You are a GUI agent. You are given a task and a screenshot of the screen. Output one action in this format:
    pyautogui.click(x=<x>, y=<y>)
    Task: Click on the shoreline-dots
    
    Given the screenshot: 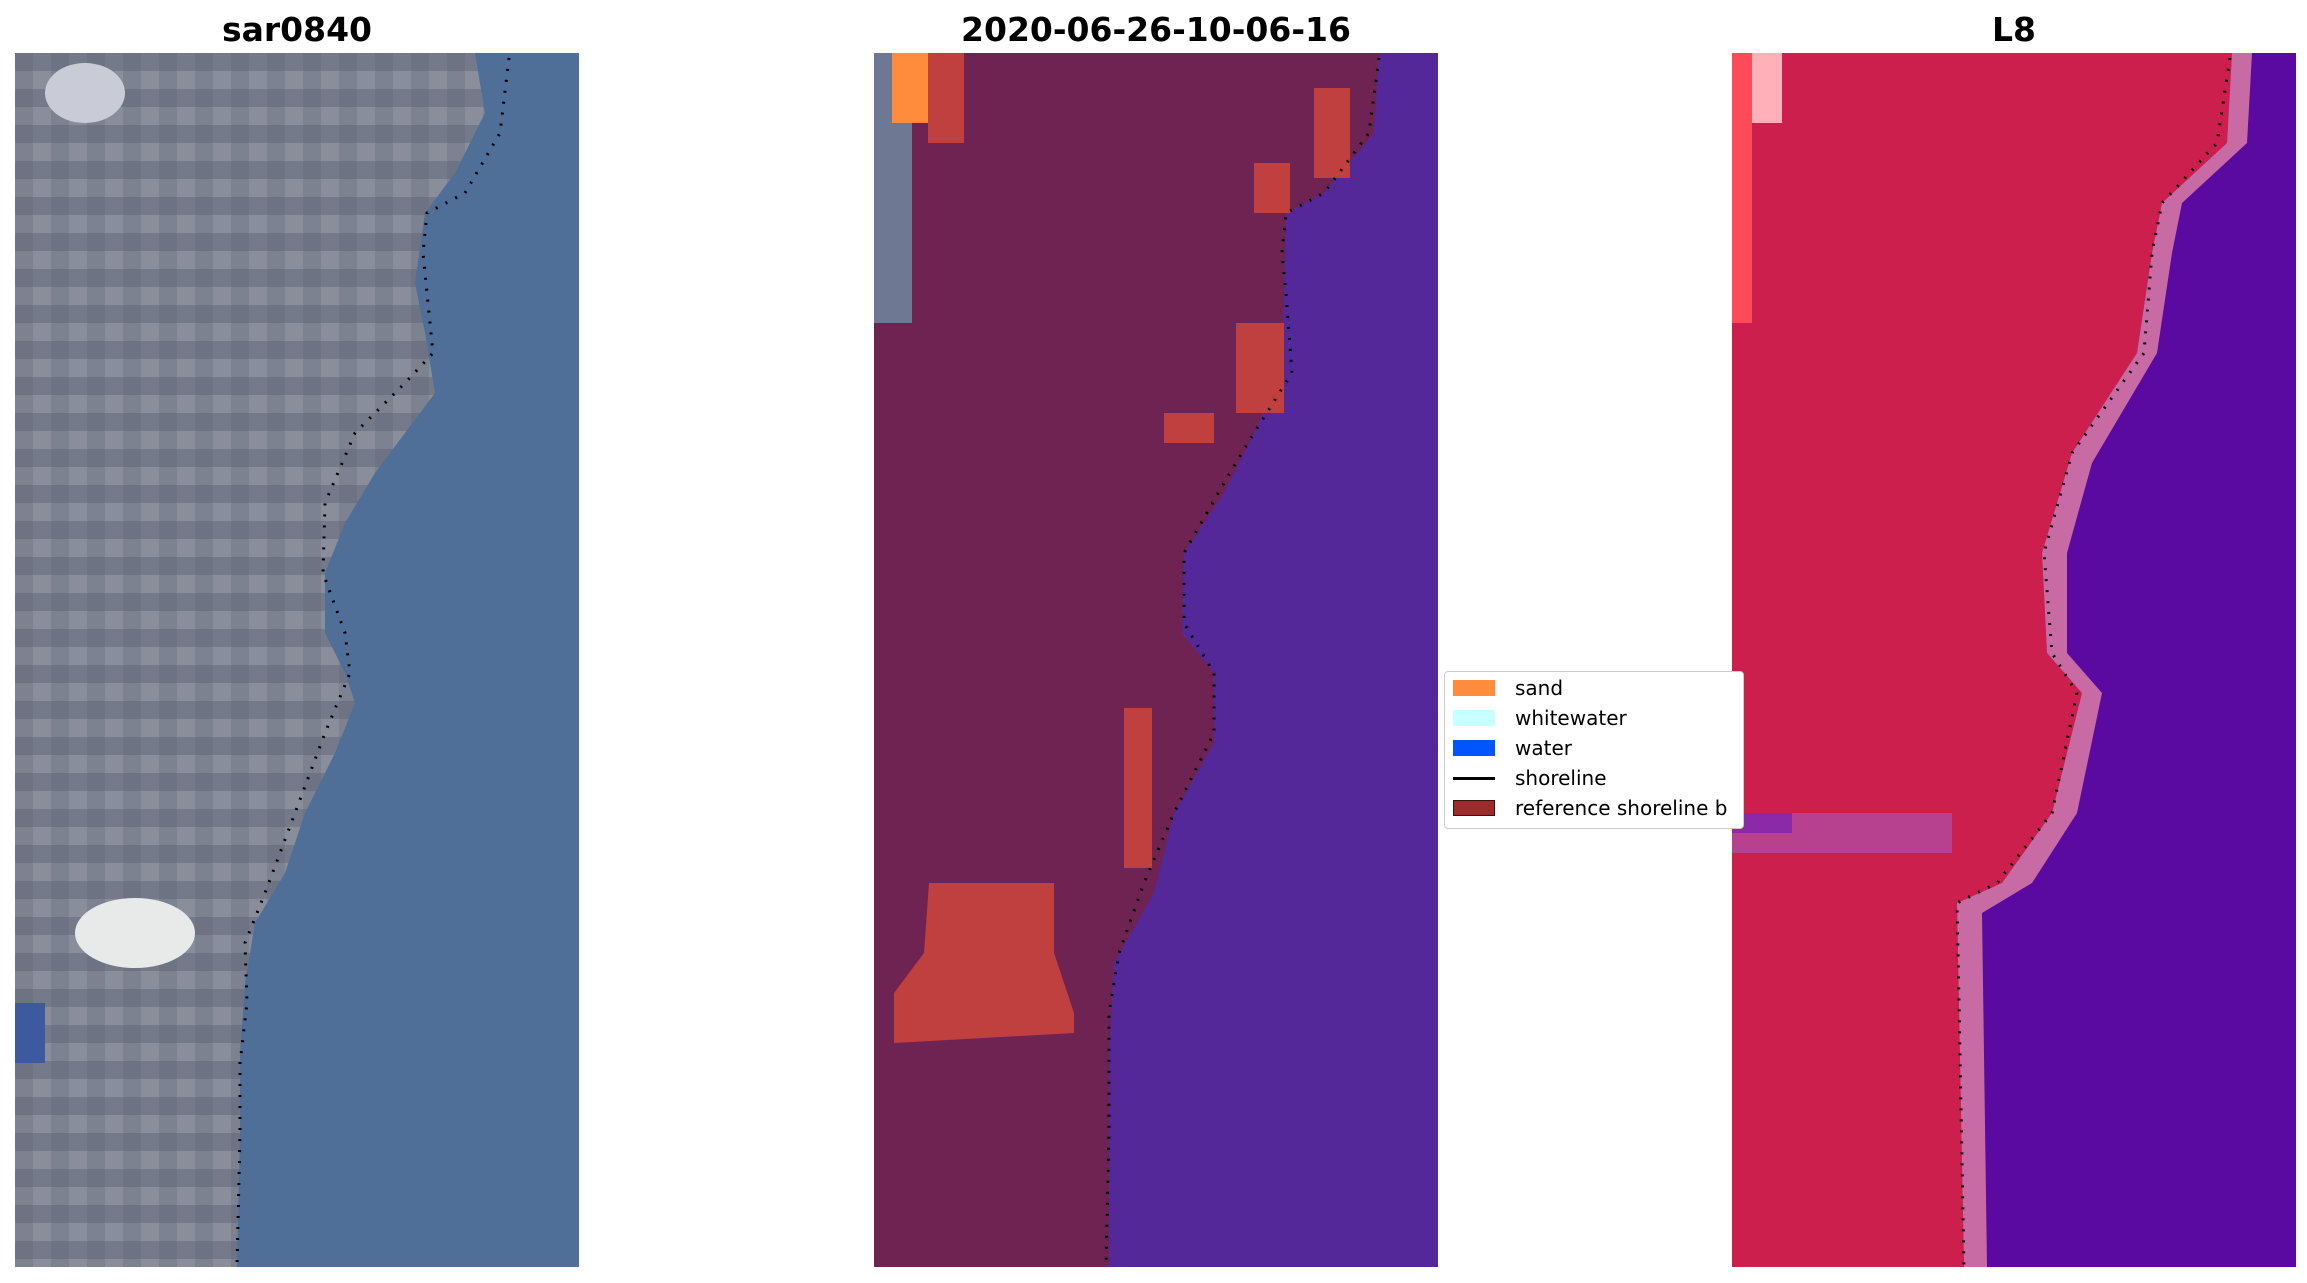 What is the action you would take?
    pyautogui.click(x=2093, y=662)
    